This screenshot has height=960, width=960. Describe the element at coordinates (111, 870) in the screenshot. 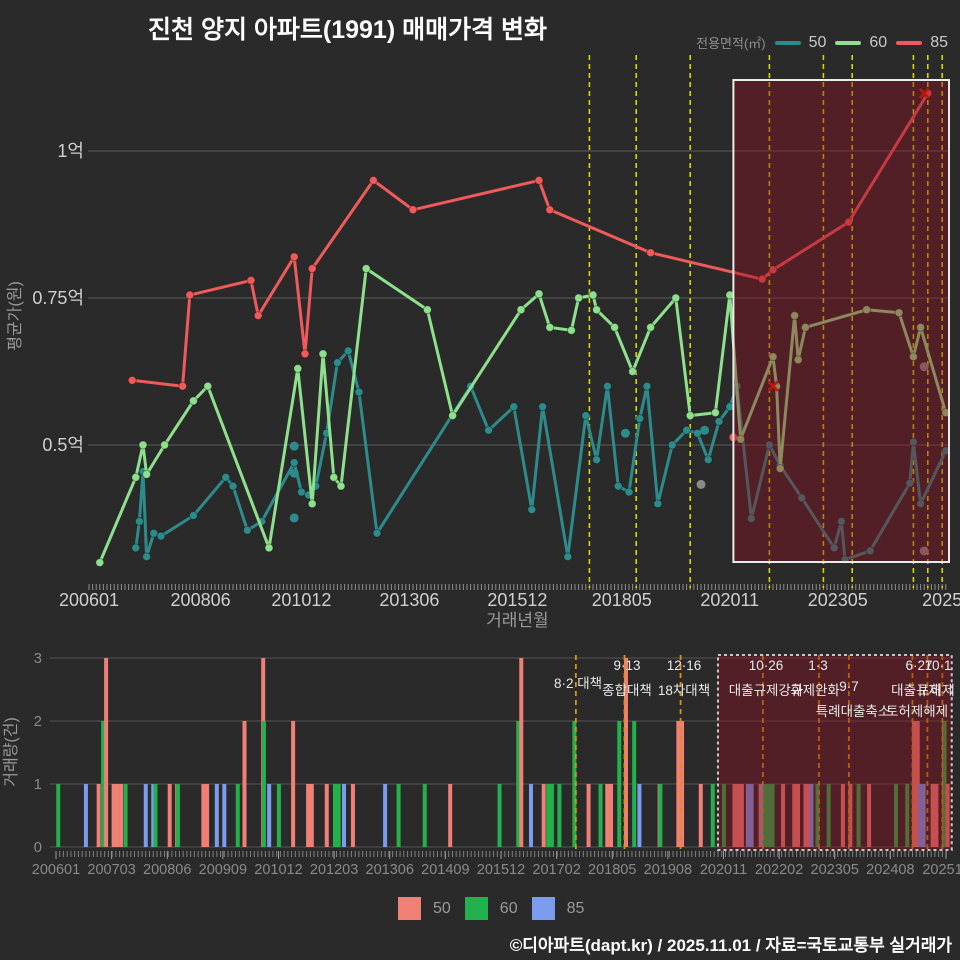

I see `svg-text: 200703` at that location.